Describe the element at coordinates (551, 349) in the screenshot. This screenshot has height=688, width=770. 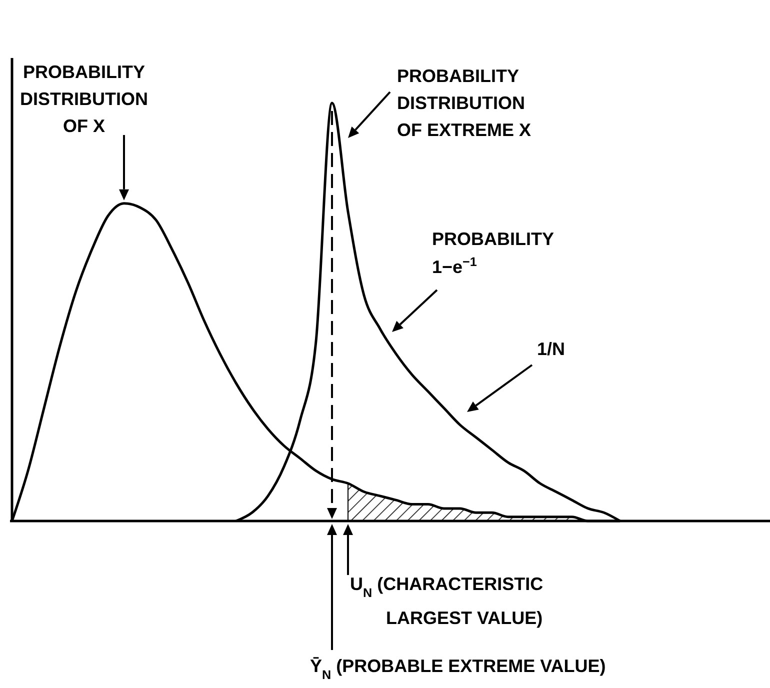
I see `annotation: 1/N` at that location.